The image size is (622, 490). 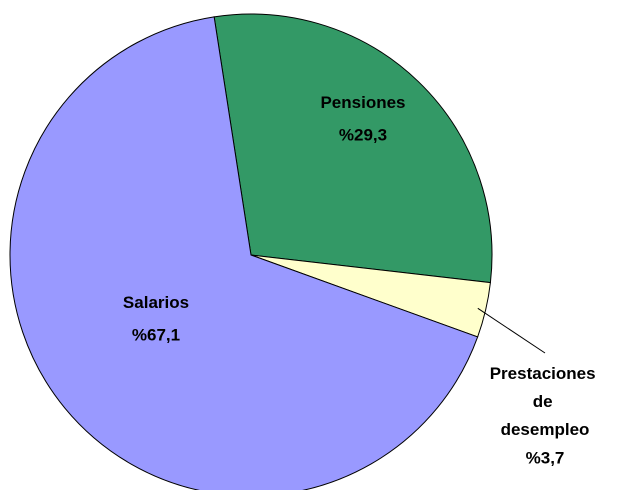 I want to click on slice-label: Pensiones, so click(x=362, y=102).